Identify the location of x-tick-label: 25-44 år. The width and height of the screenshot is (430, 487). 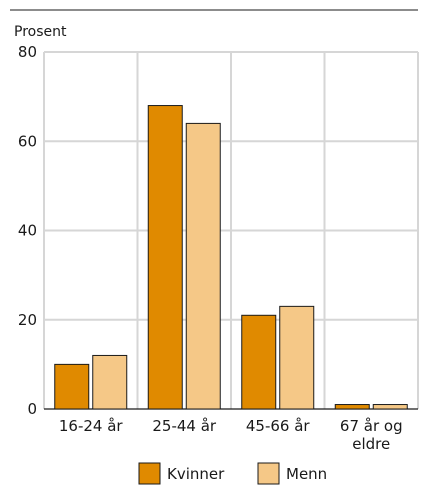
(184, 426).